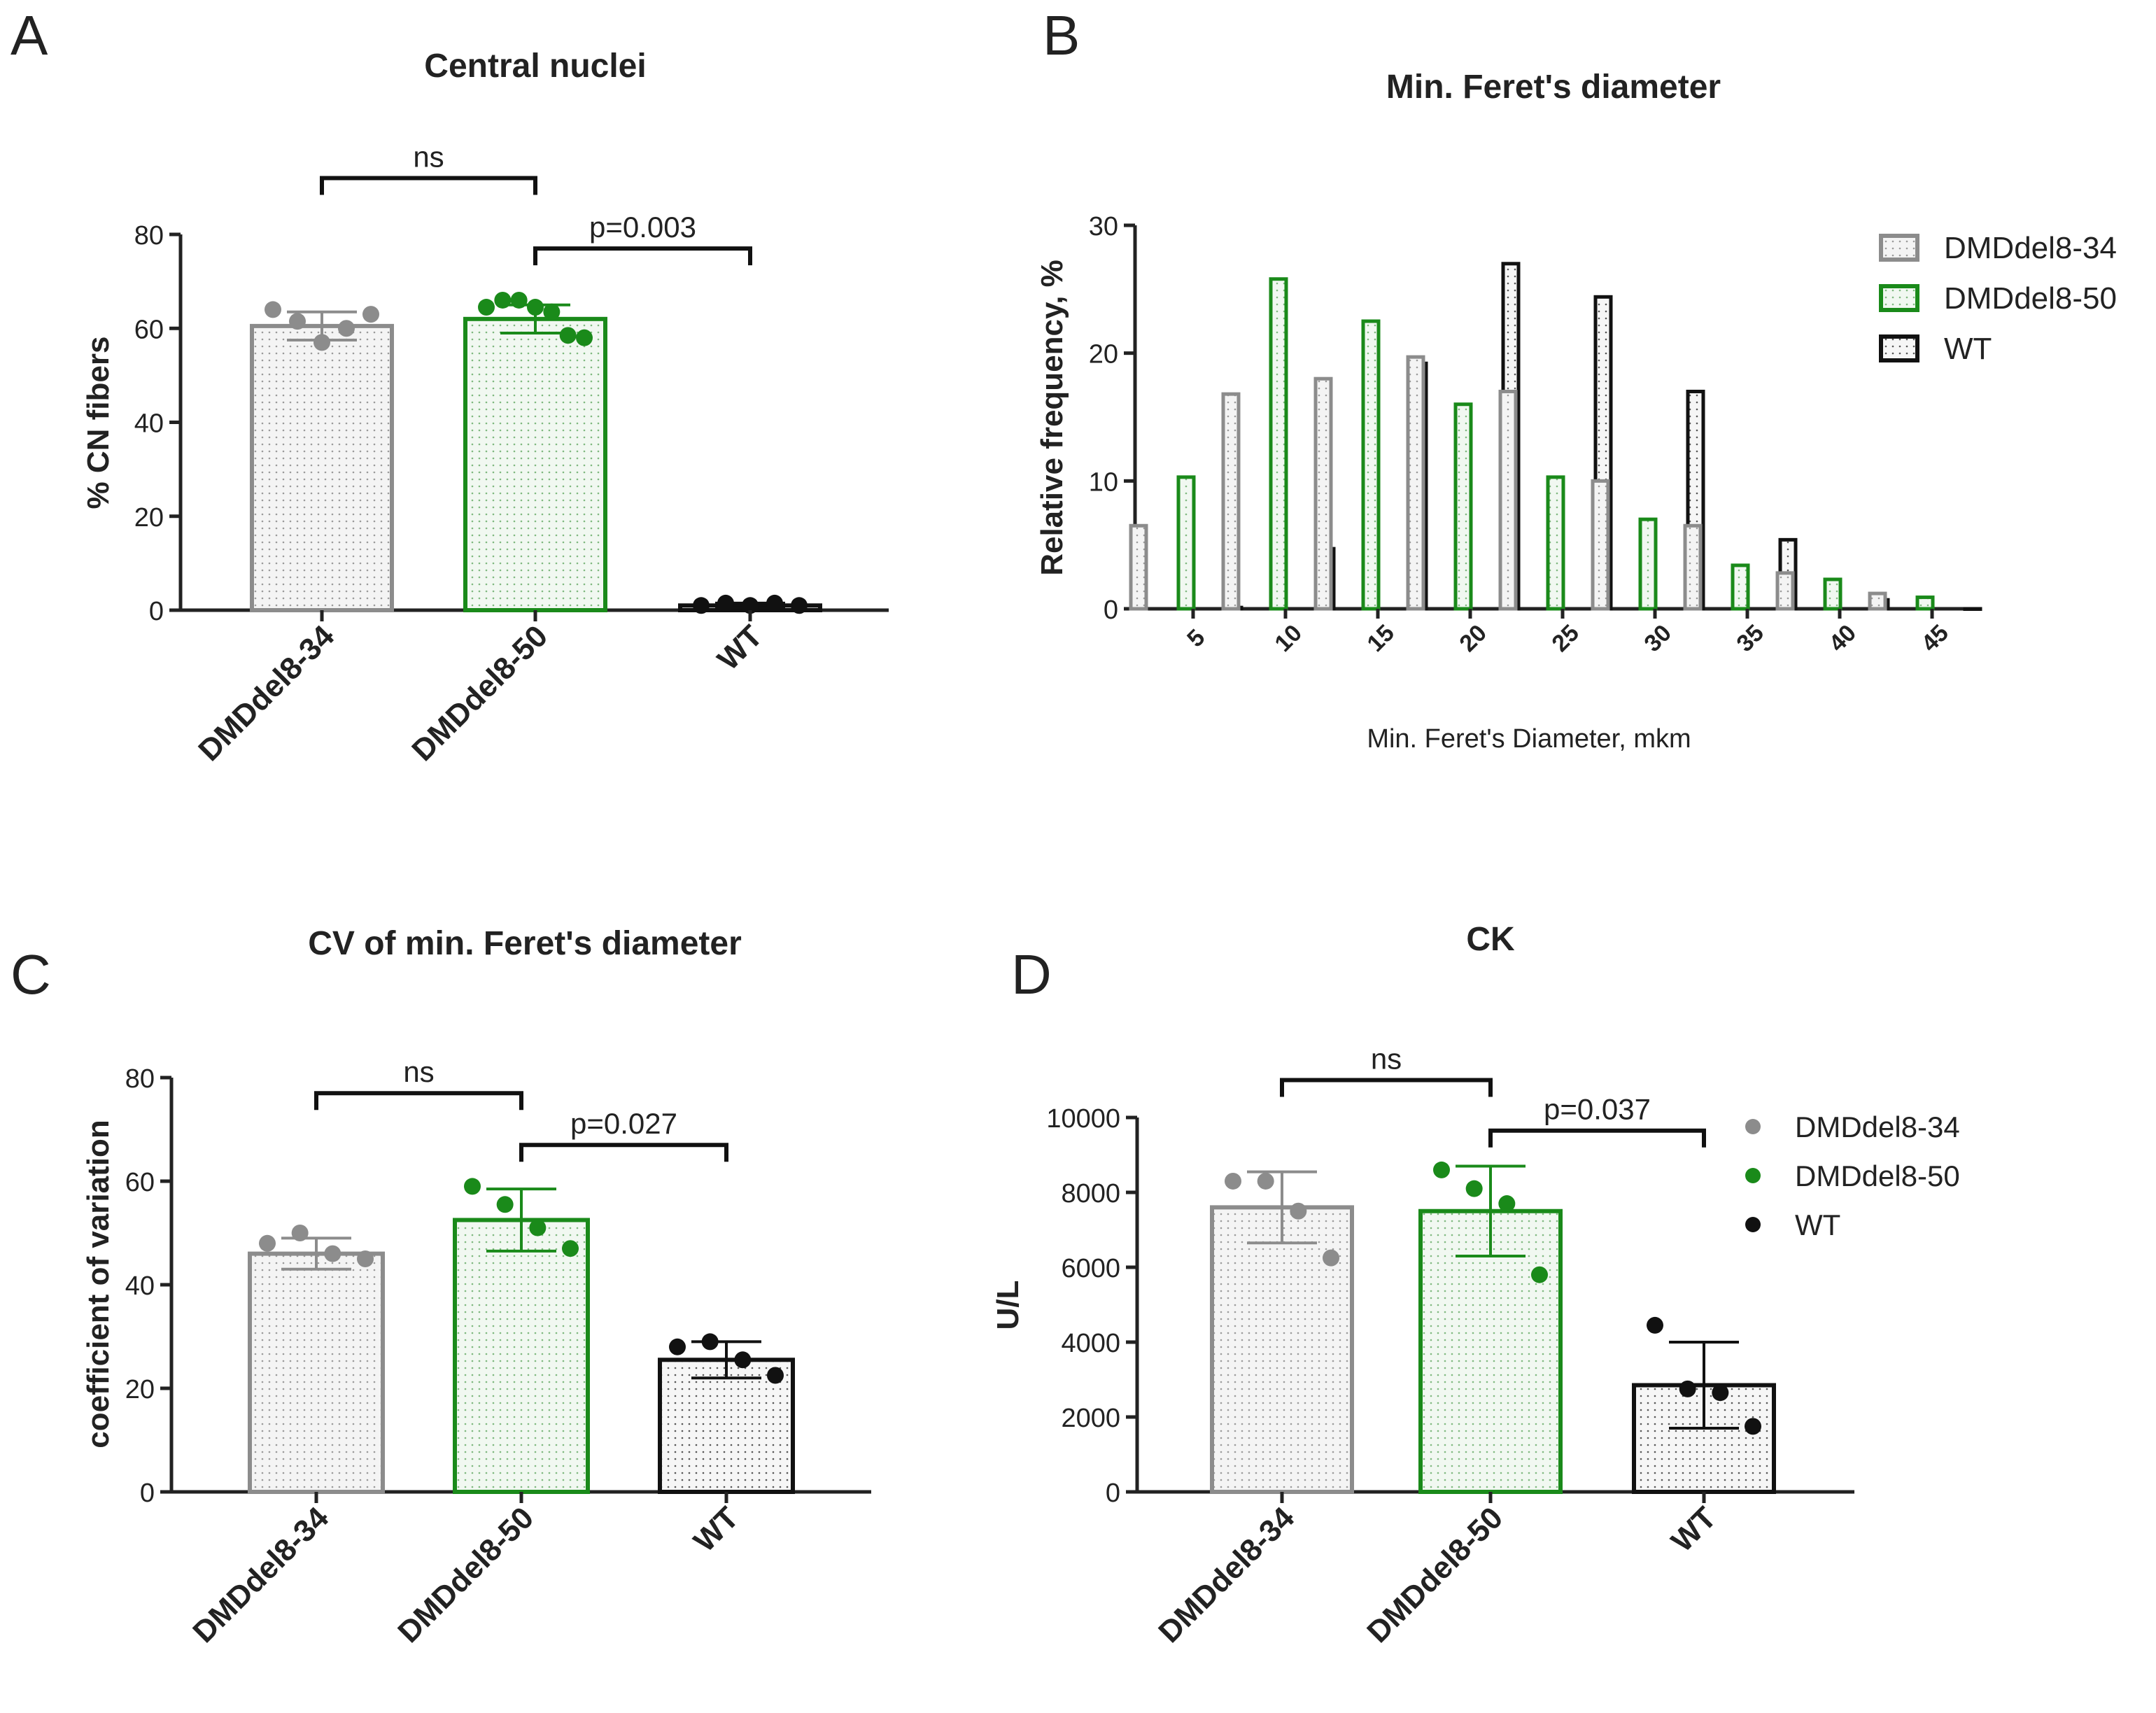 Image resolution: width=2156 pixels, height=1713 pixels. What do you see at coordinates (1694, 1529) in the screenshot?
I see `panel-d-x-tick-label: WT` at bounding box center [1694, 1529].